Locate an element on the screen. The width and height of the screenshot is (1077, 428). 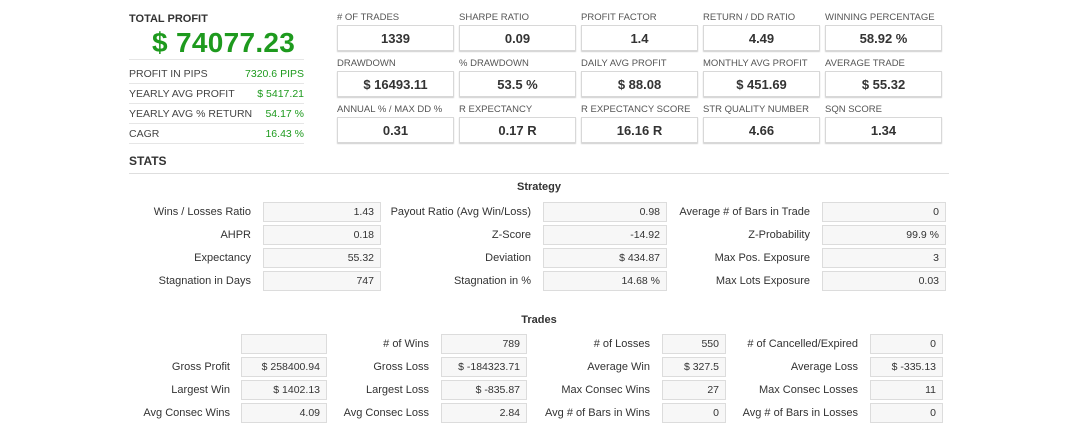
strategy-label: Max Lots Exposure is located at coordinates (762, 281).